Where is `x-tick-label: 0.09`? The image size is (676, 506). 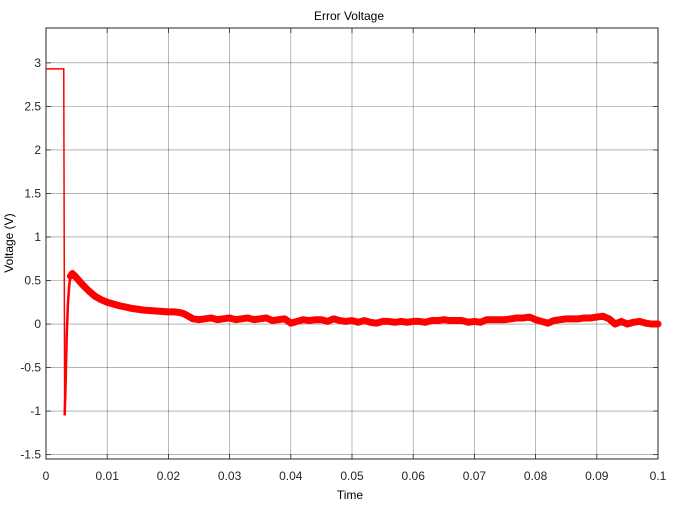 x-tick-label: 0.09 is located at coordinates (597, 476).